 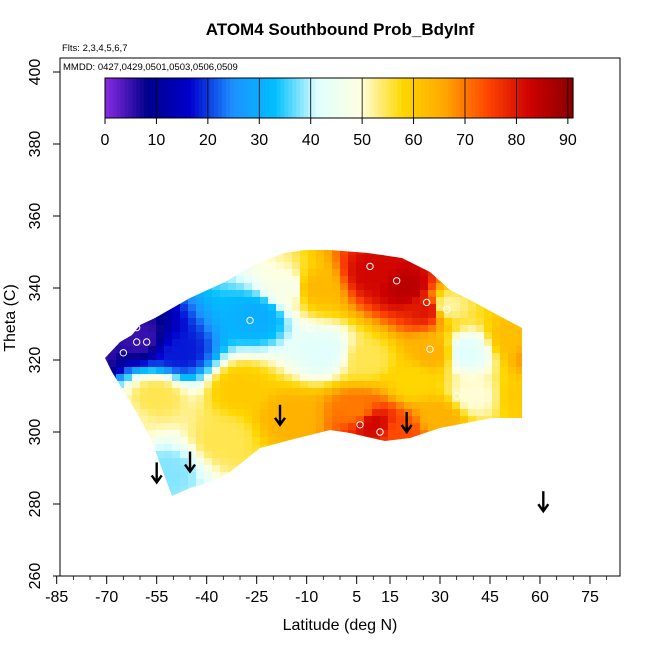 What do you see at coordinates (311, 140) in the screenshot?
I see `colorbar-tick-label: 40` at bounding box center [311, 140].